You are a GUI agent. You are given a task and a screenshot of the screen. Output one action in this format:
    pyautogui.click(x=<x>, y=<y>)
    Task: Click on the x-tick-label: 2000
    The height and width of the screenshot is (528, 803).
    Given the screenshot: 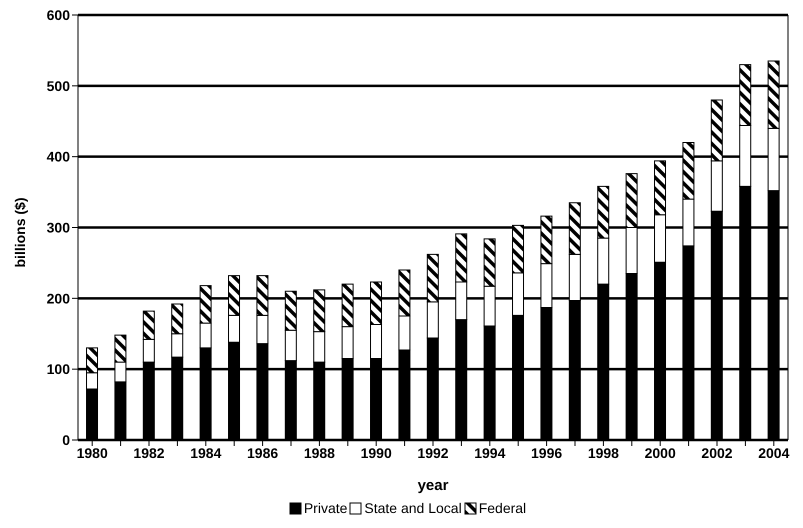 What is the action you would take?
    pyautogui.click(x=660, y=452)
    